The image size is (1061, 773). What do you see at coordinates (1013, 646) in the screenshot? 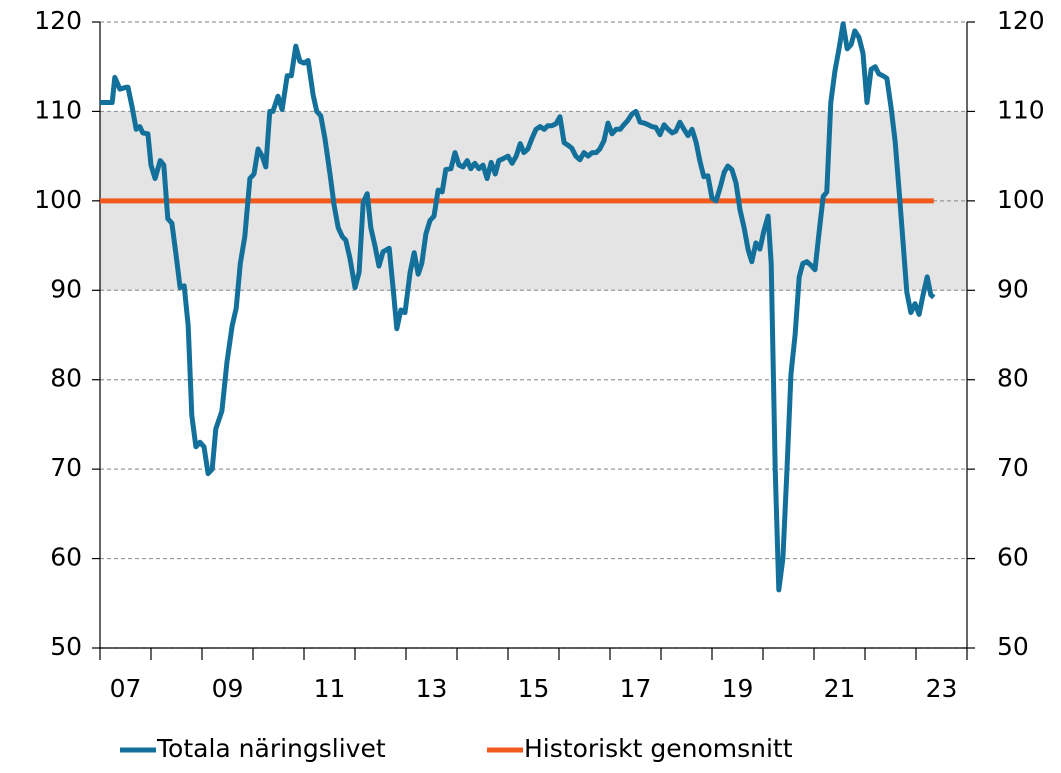
I see `y2-tick-label: 50` at bounding box center [1013, 646].